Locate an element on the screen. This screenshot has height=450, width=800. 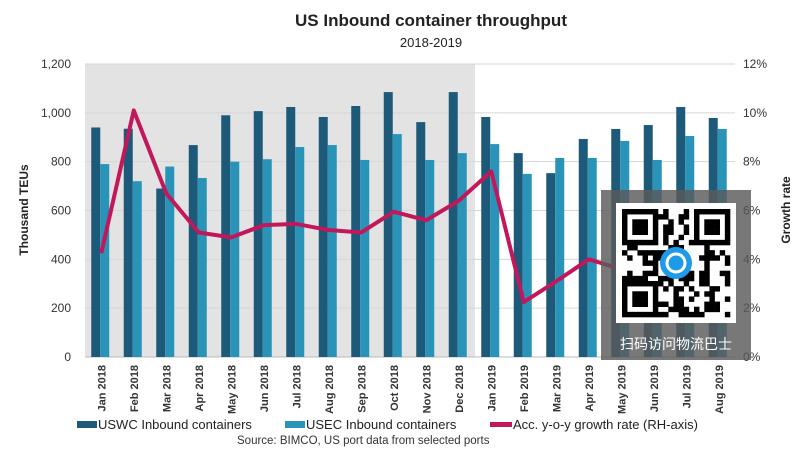
legend-swatch-uswc is located at coordinates (87, 424).